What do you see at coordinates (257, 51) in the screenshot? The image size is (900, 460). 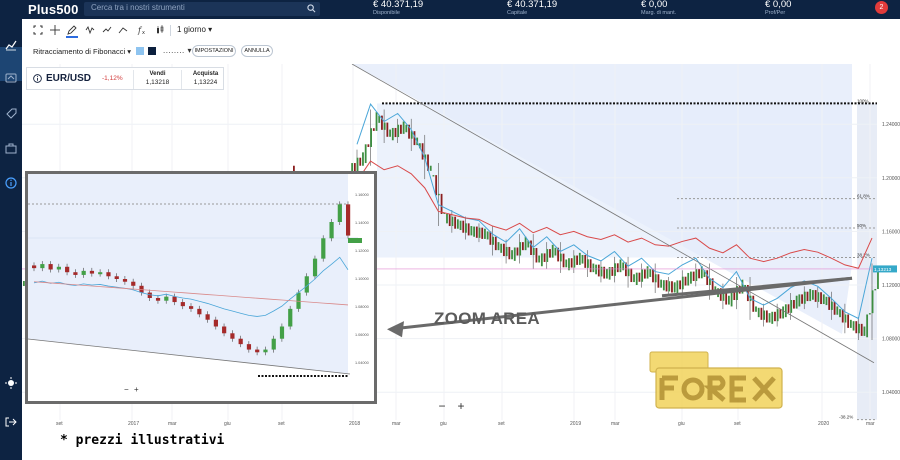 I see `cancel-button: ANNULLA` at bounding box center [257, 51].